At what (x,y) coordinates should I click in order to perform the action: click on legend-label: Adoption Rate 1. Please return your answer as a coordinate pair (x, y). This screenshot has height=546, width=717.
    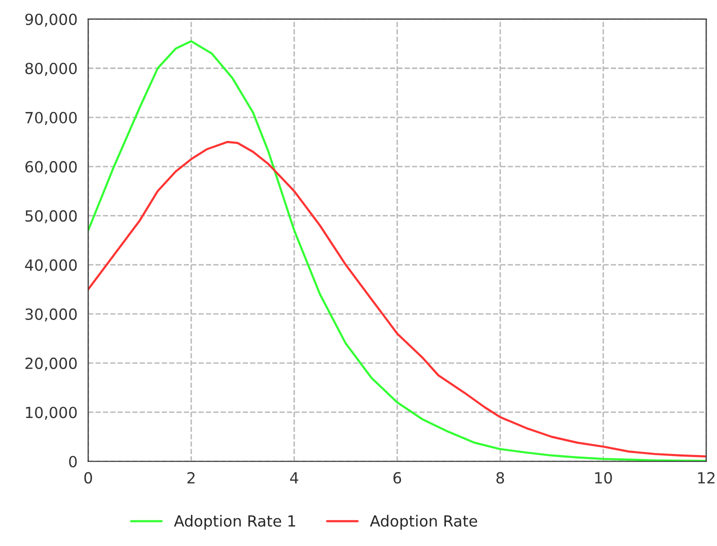
    Looking at the image, I should click on (235, 522).